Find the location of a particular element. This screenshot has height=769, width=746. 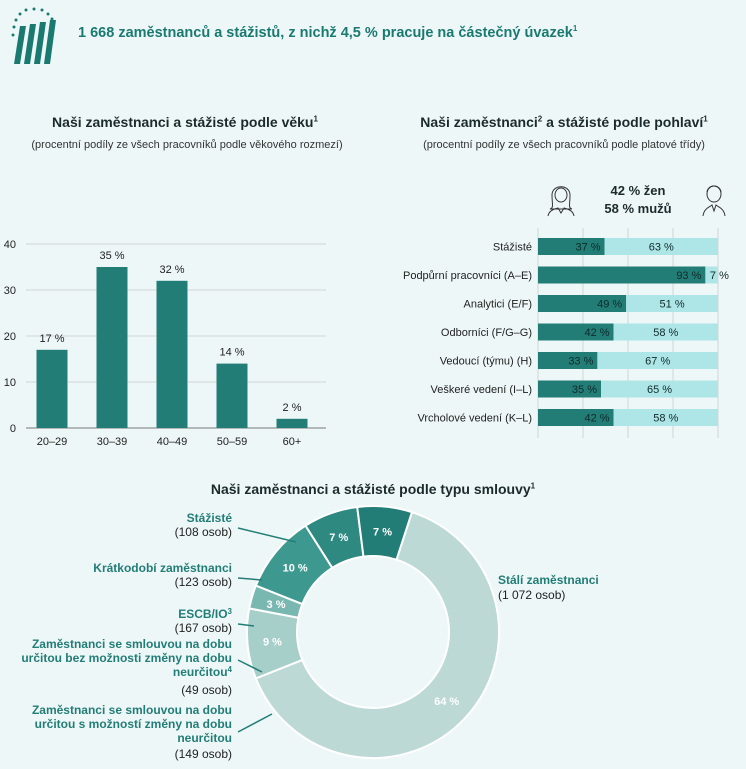

men-total: 58 % mužů is located at coordinates (637, 208).